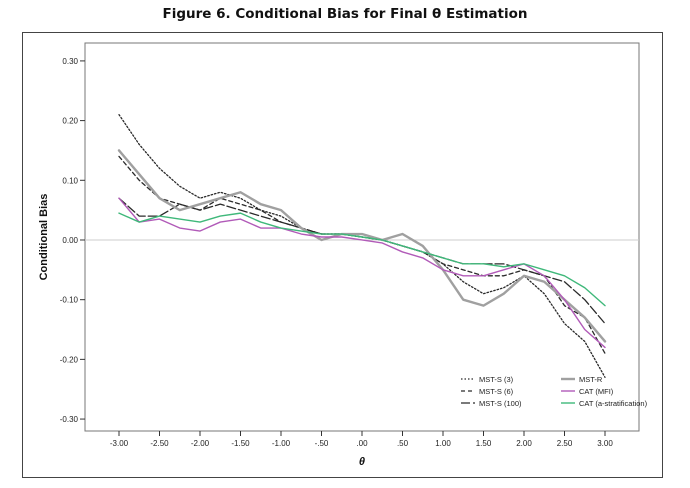  I want to click on y-tick-label: 0.20, so click(70, 121).